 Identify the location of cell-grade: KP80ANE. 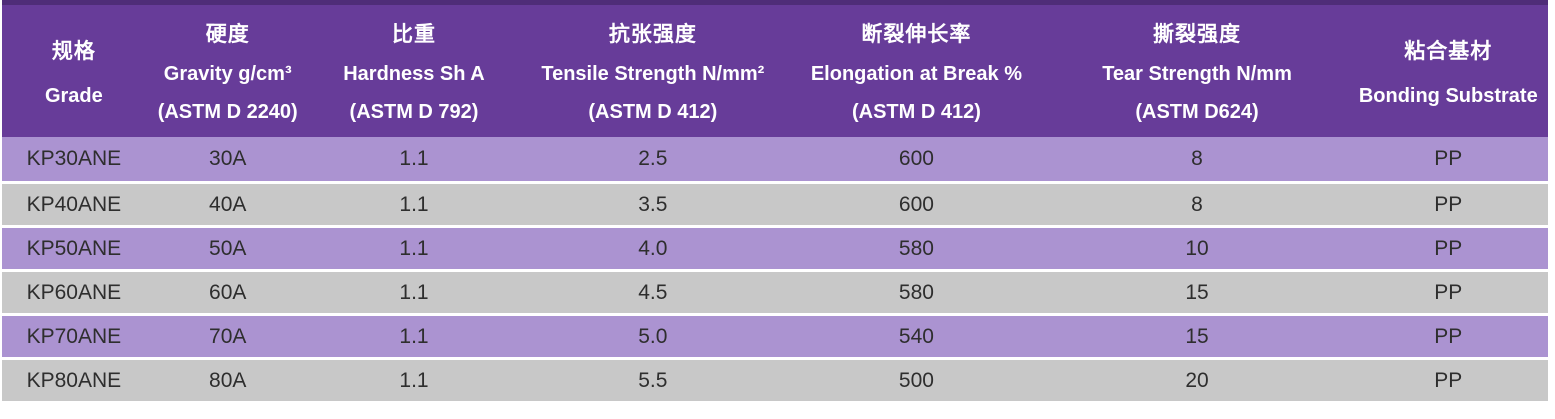
(74, 379).